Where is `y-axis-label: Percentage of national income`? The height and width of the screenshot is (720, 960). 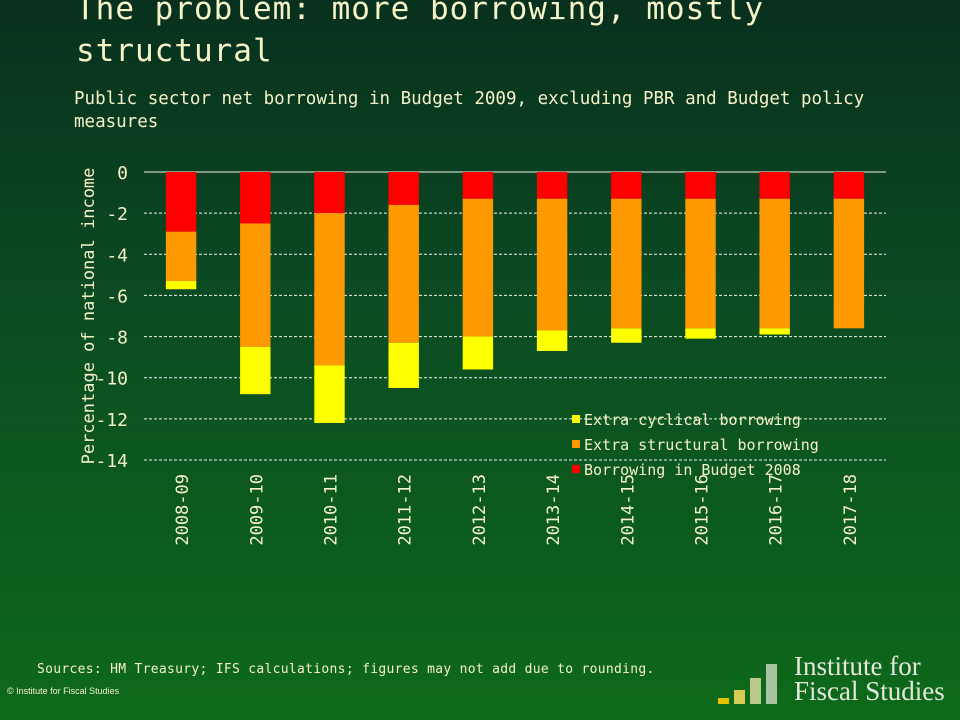
y-axis-label: Percentage of national income is located at coordinates (89, 316).